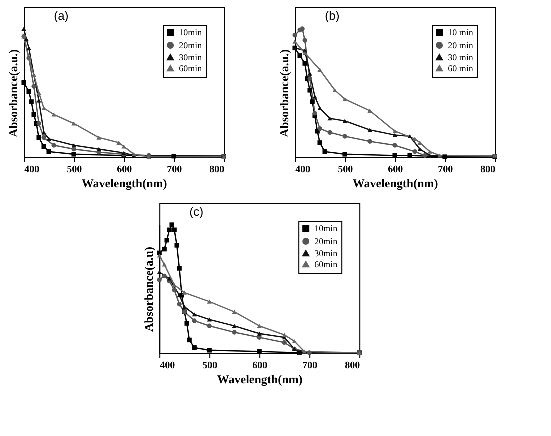  Describe the element at coordinates (197, 212) in the screenshot. I see `text: (c)` at that location.